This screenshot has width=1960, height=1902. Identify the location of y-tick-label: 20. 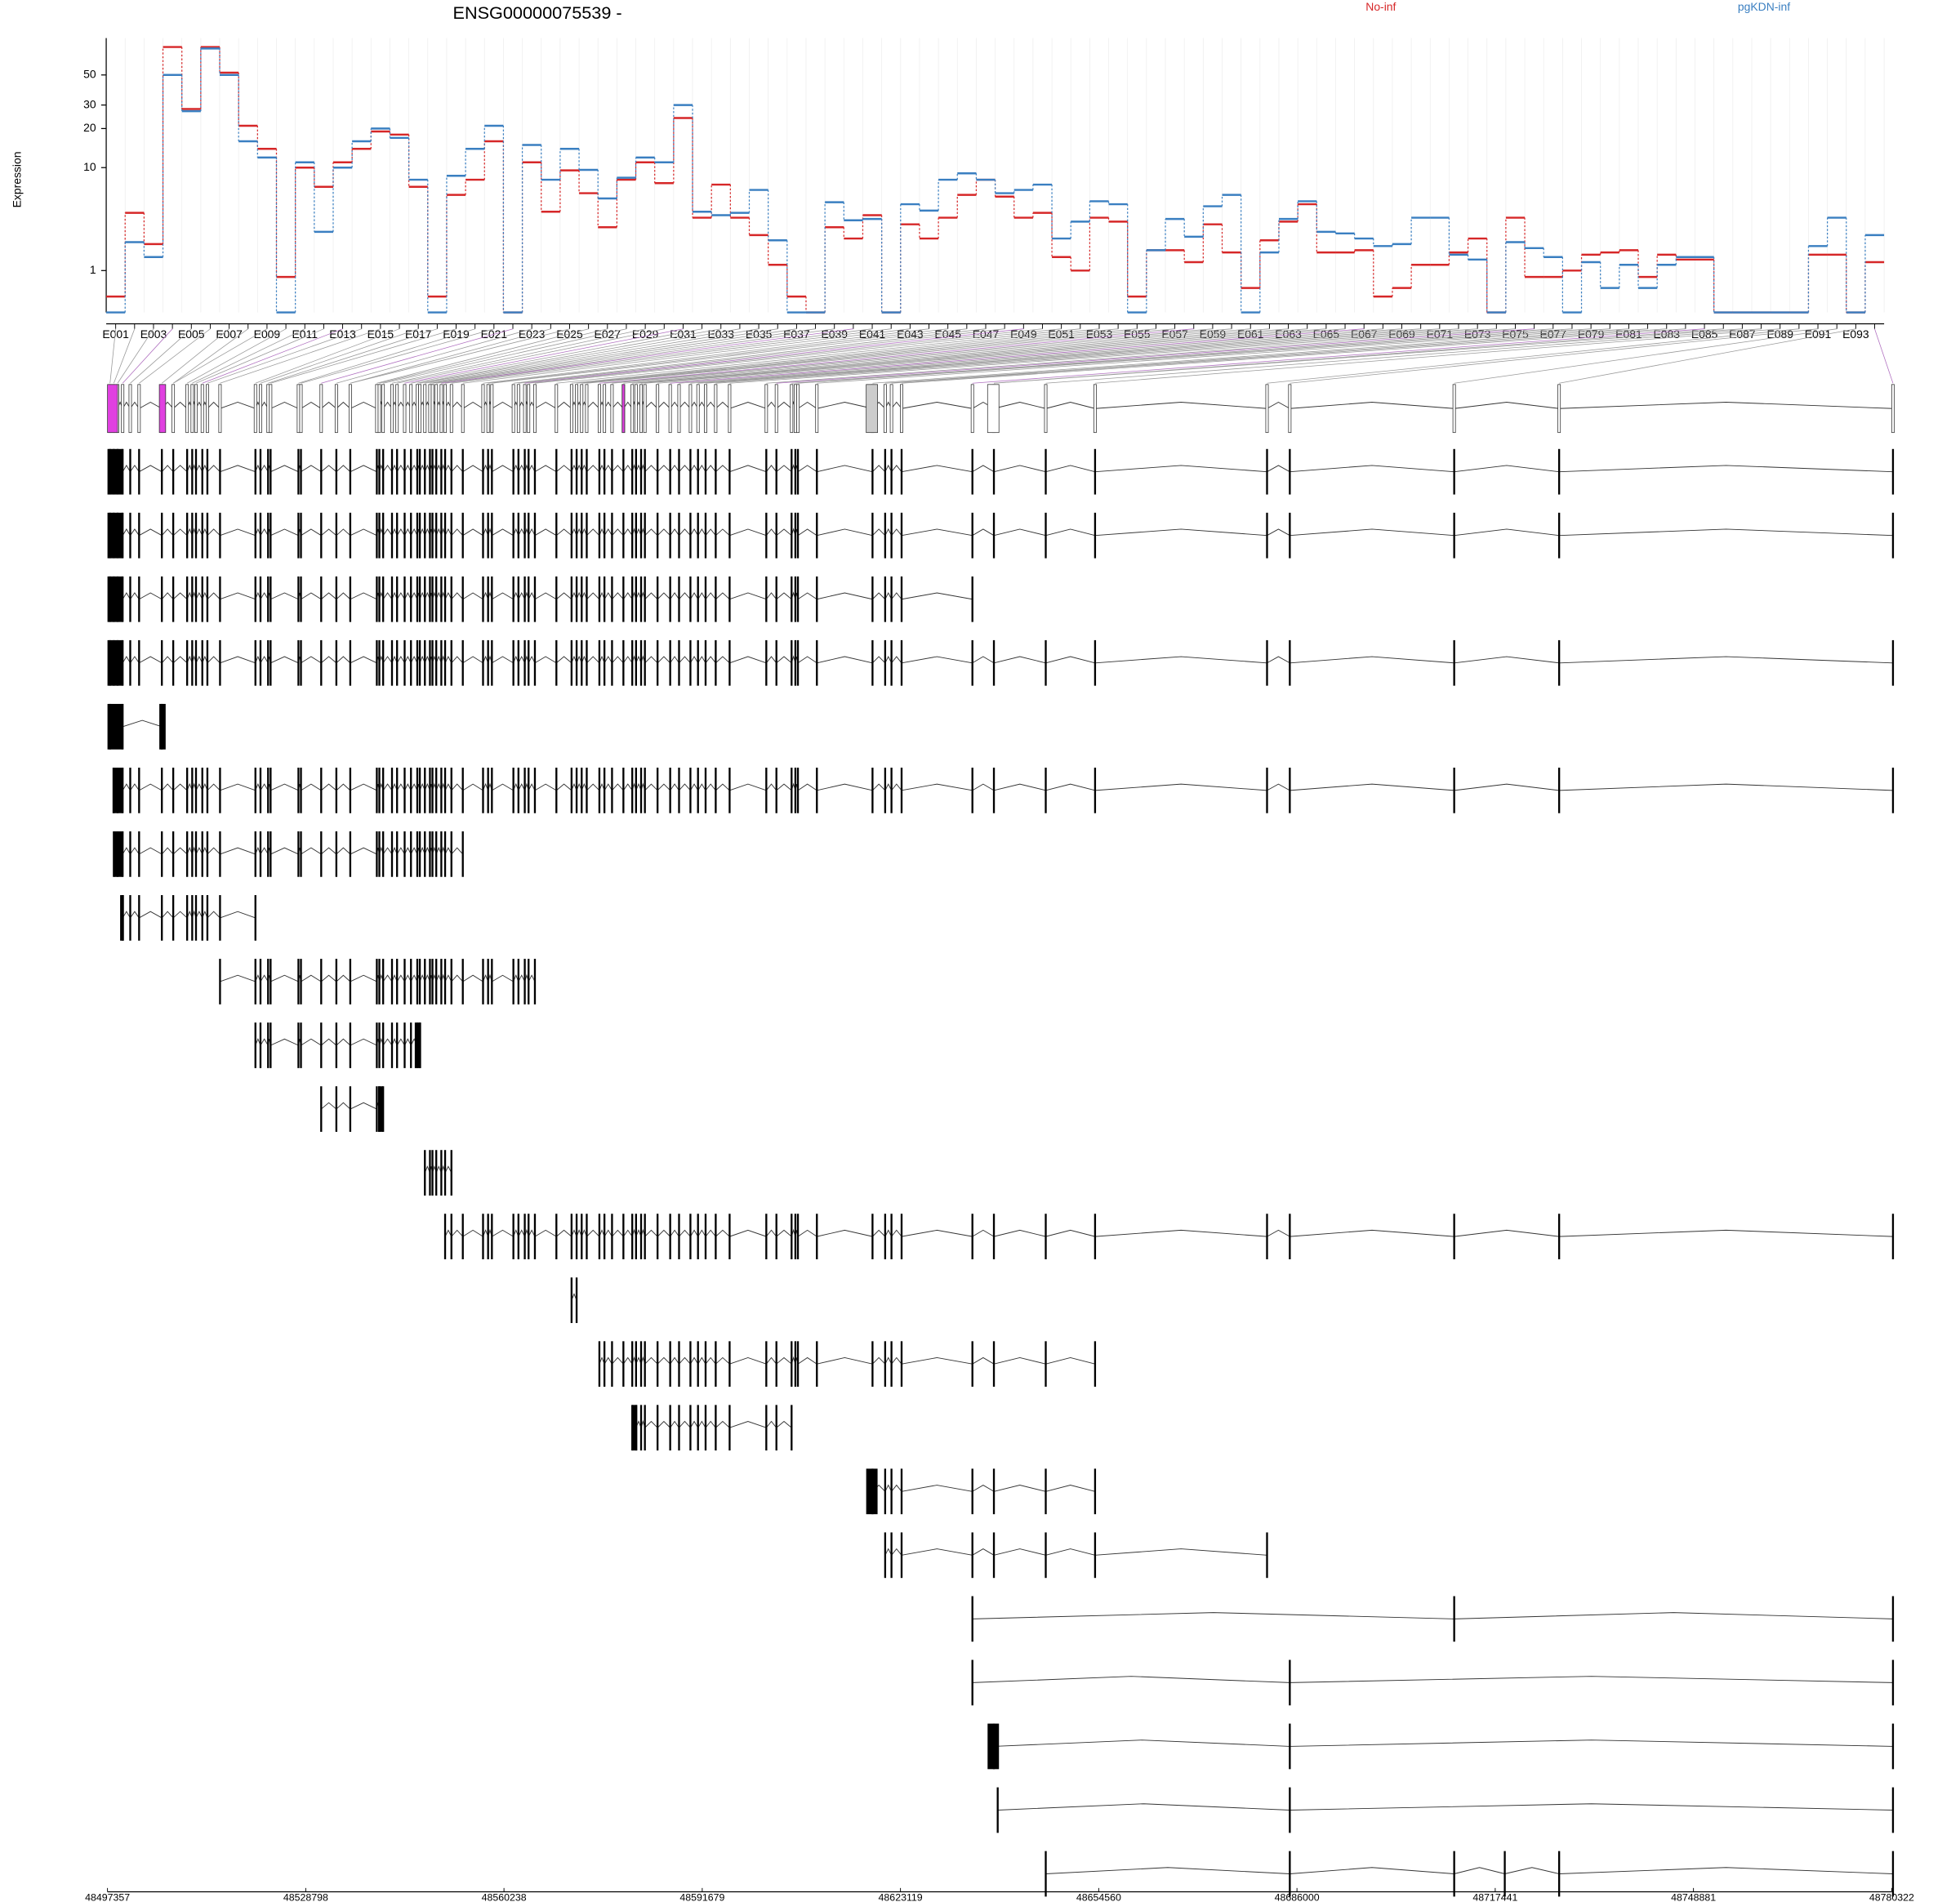
(89, 127).